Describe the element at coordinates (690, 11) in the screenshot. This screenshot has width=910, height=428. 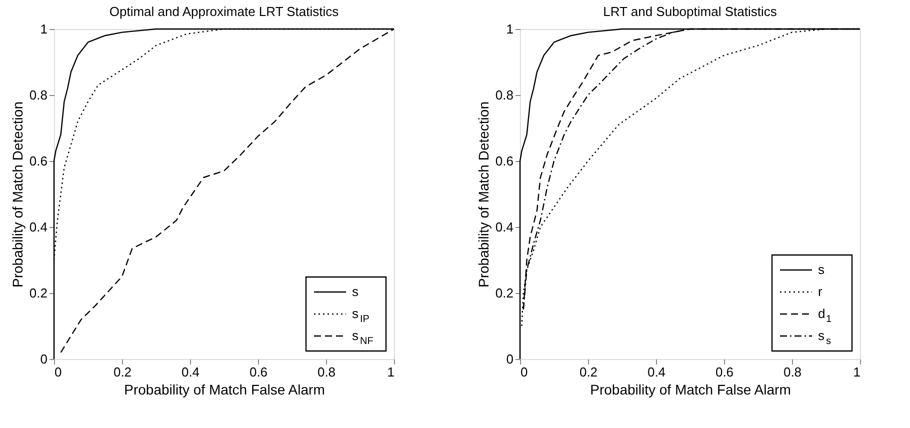
I see `chart-title: LRT and Suboptimal Statistics` at that location.